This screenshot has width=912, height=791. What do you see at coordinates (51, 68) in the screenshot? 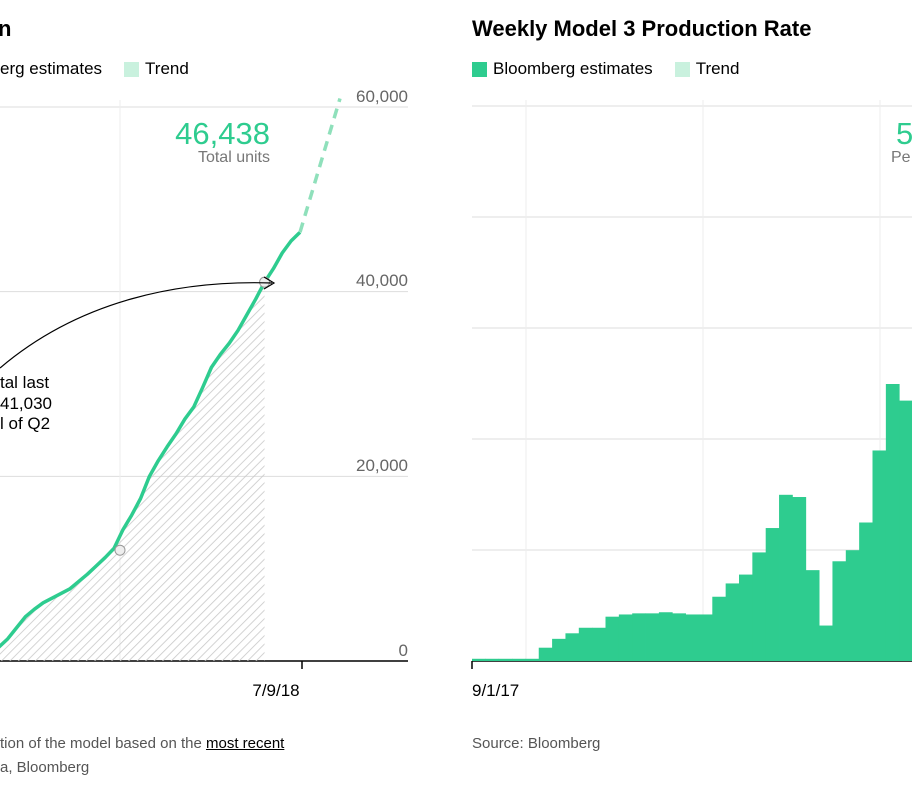
I see `left-legend-estimates-label: erg estimates` at bounding box center [51, 68].